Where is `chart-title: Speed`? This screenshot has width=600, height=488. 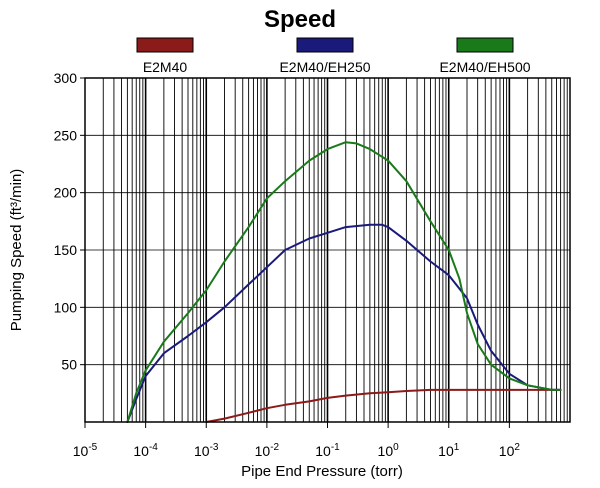 chart-title: Speed is located at coordinates (300, 19).